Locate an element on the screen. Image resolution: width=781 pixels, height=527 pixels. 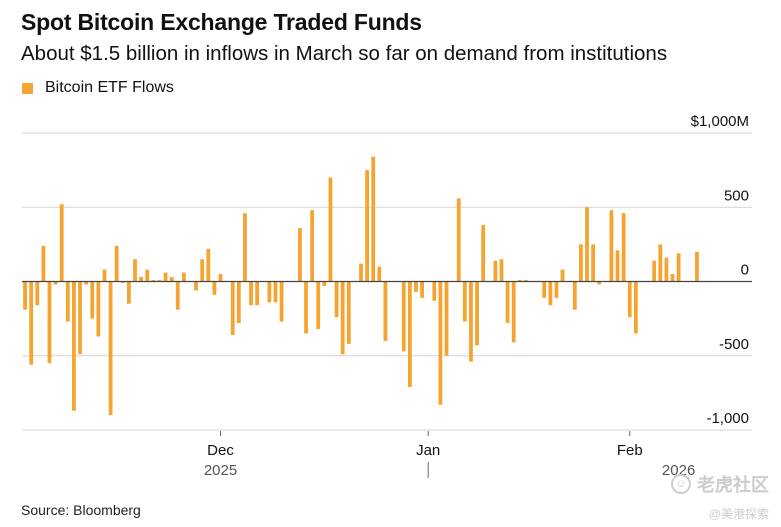
y-tick-label: -1,000 is located at coordinates (727, 418).